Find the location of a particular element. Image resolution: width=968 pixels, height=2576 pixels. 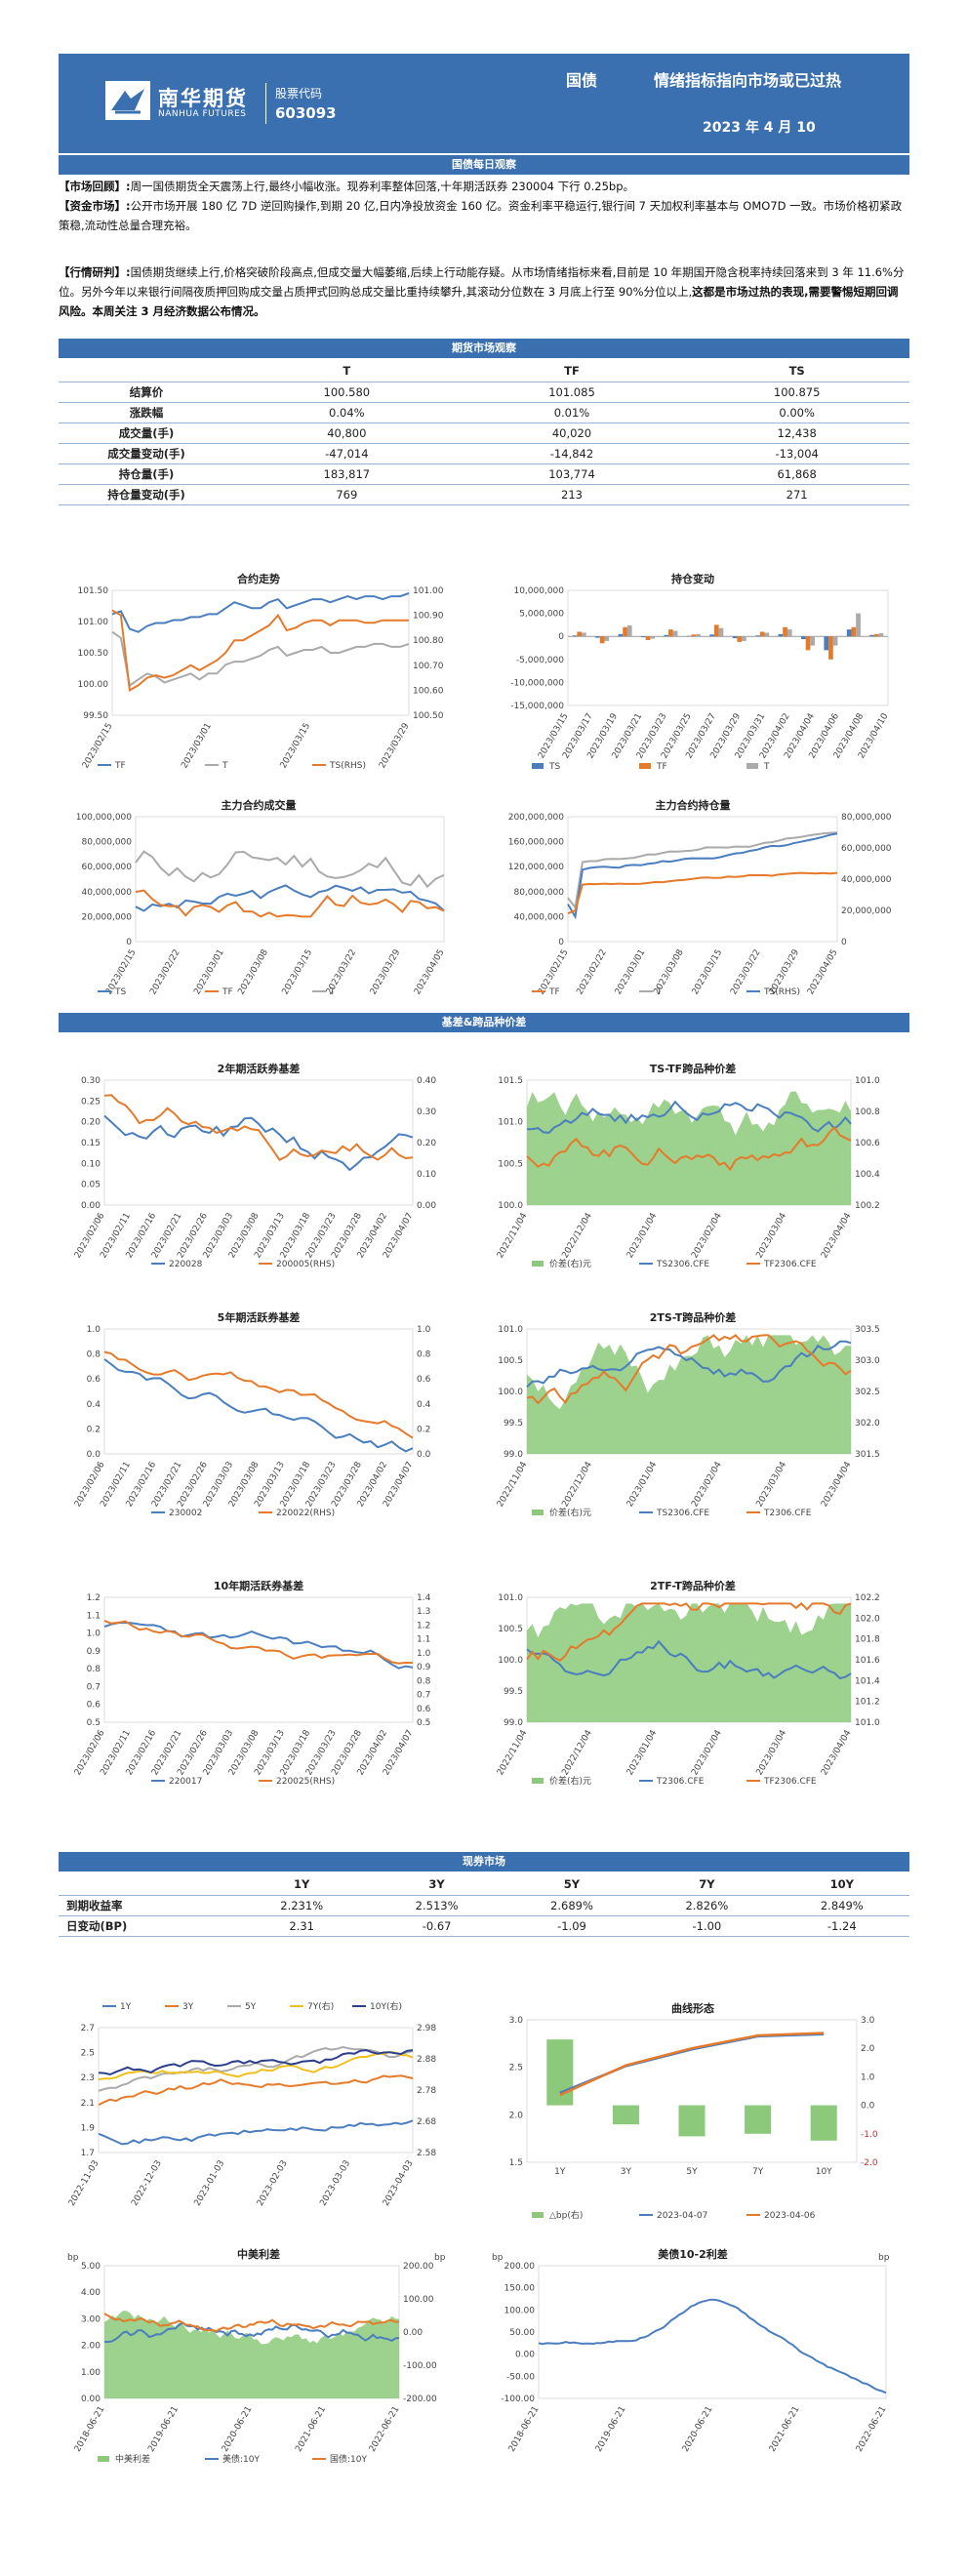

cell: 101.085 is located at coordinates (572, 392).